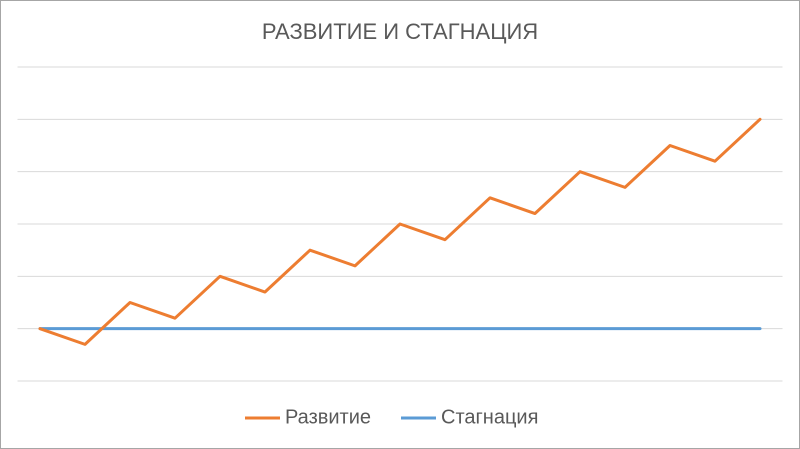 This screenshot has width=800, height=449. I want to click on legend-label: Развитие, so click(328, 417).